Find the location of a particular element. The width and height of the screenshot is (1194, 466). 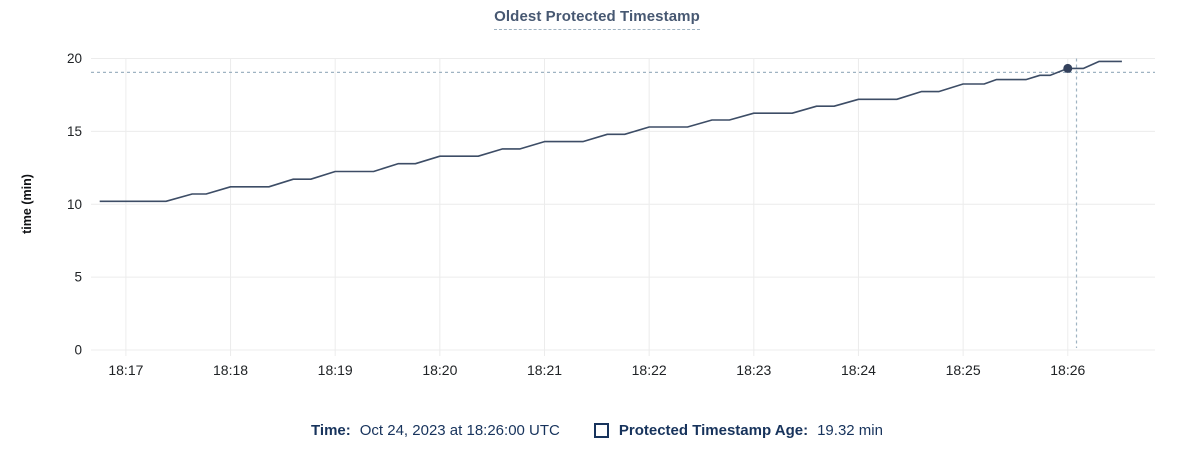

y-tick-label: 5 is located at coordinates (78, 277).